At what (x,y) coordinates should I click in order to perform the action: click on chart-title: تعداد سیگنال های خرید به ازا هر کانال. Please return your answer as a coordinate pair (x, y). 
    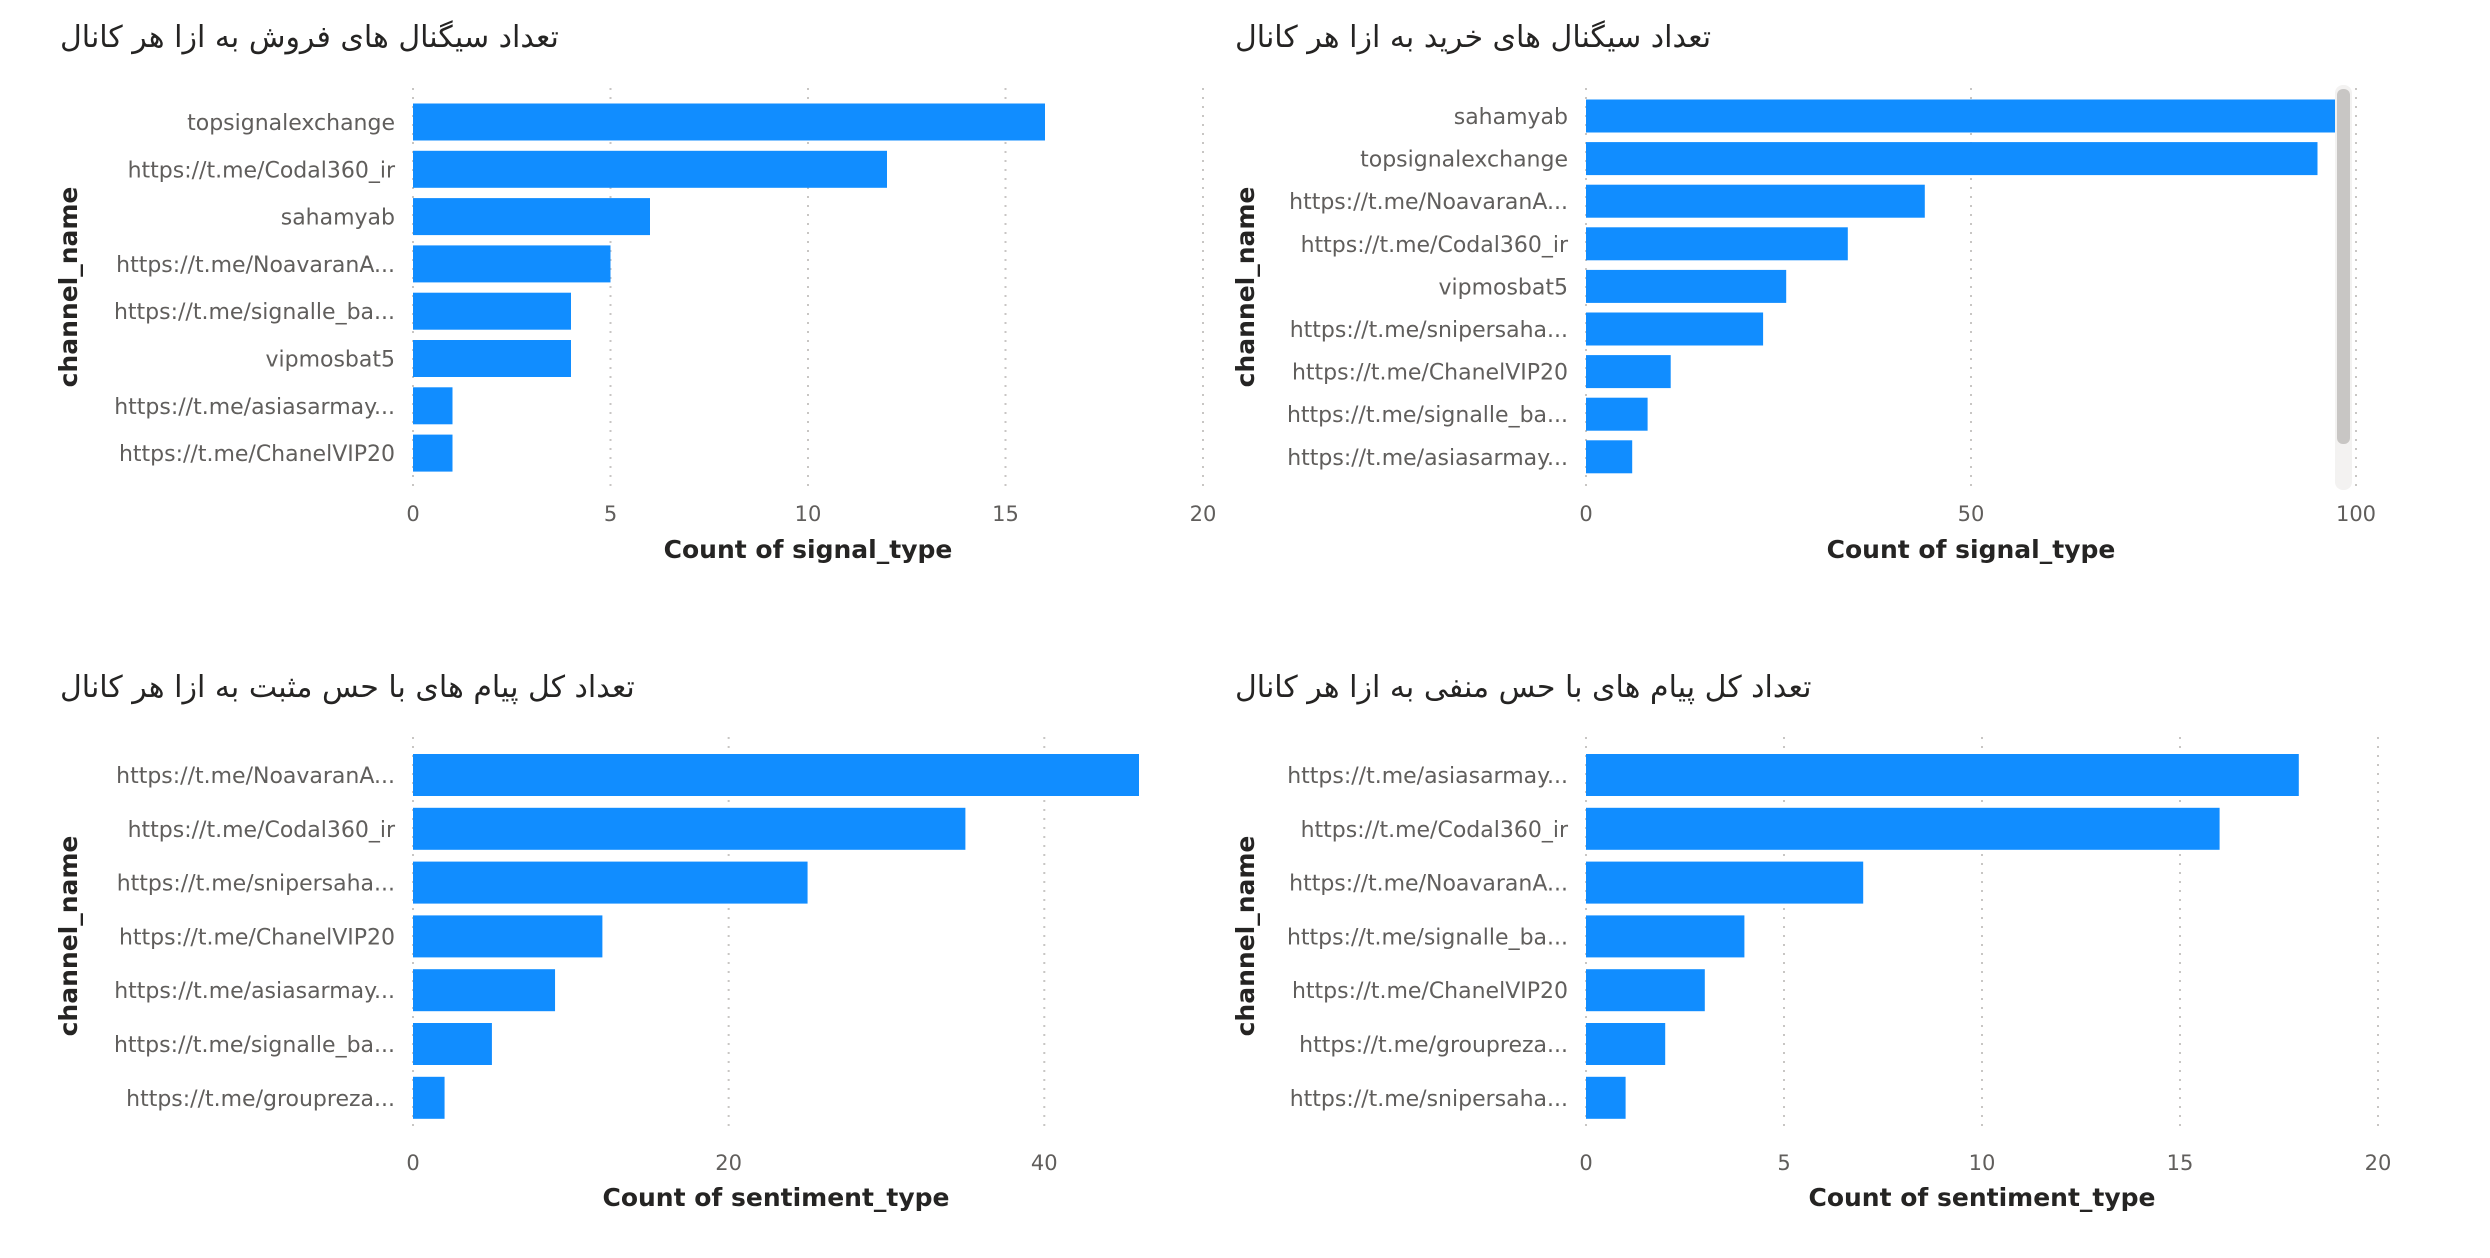
    Looking at the image, I should click on (1473, 37).